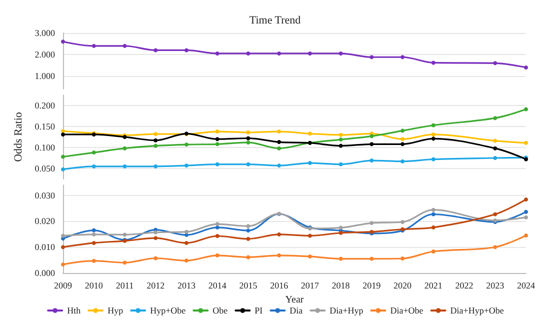 The width and height of the screenshot is (550, 325). Describe the element at coordinates (45, 55) in the screenshot. I see `y-tick-label: 2.000` at that location.